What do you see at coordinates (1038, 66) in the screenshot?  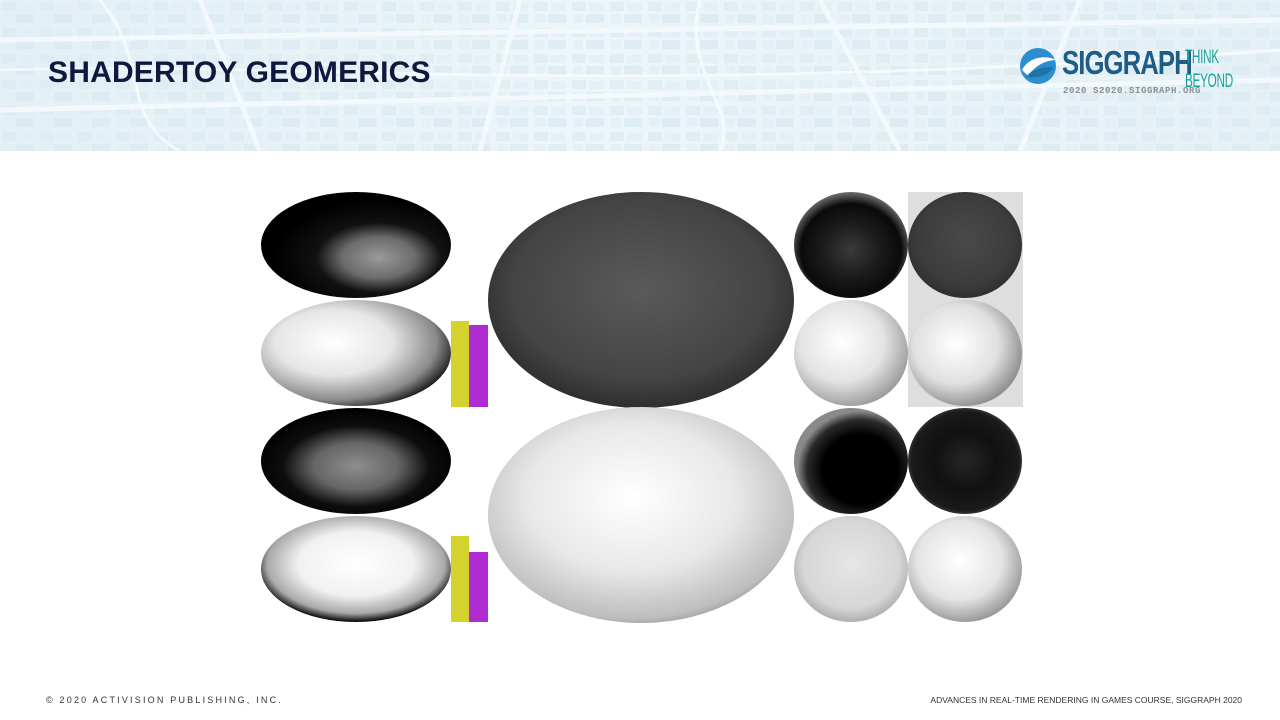 I see `siggraph-swirl-icon` at bounding box center [1038, 66].